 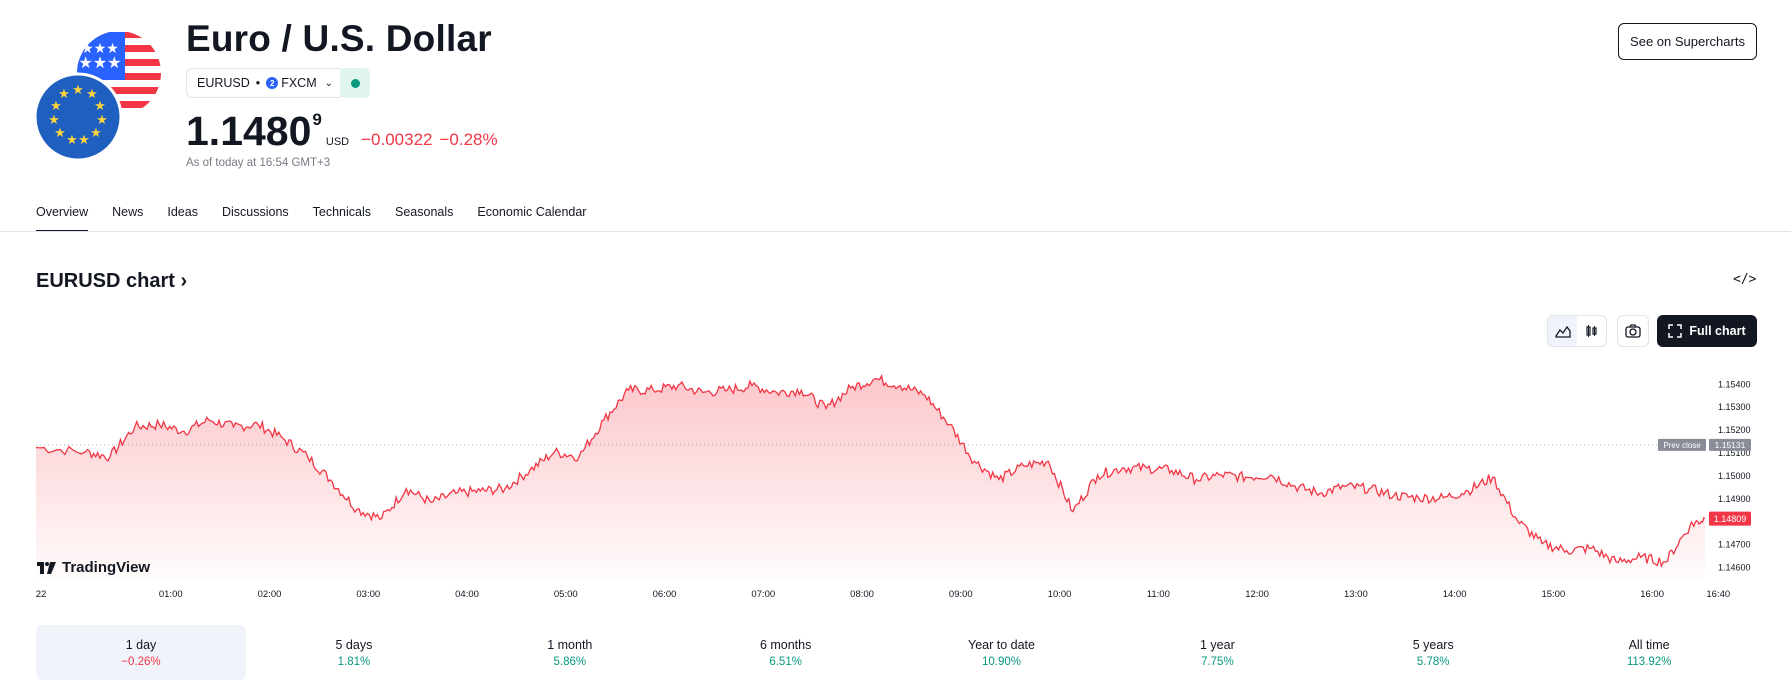 I want to click on currency-flags: ★★★ ★★★ ★ ★ ★ ★ ★ ★ ★ ★ ★ ★ ★, so click(x=99, y=97).